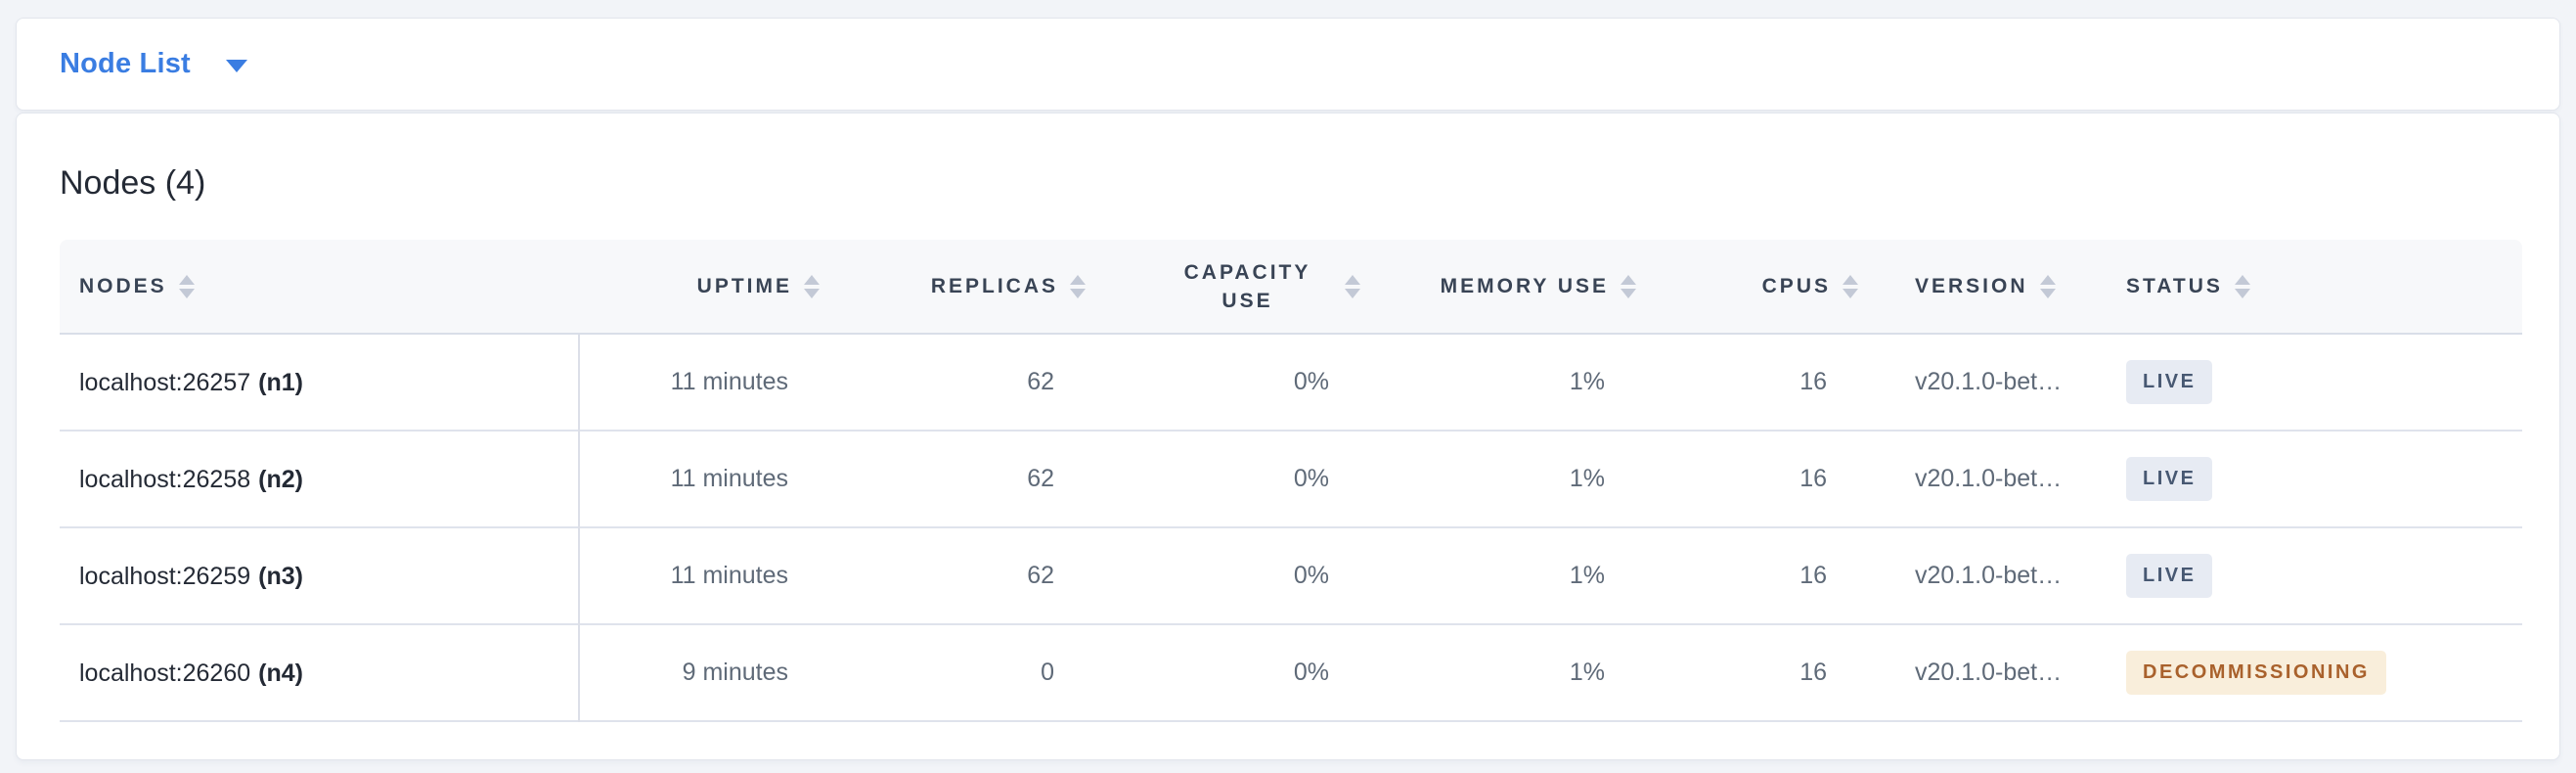 This screenshot has width=2576, height=773. Describe the element at coordinates (125, 63) in the screenshot. I see `view-dropdown-label: Node List` at that location.